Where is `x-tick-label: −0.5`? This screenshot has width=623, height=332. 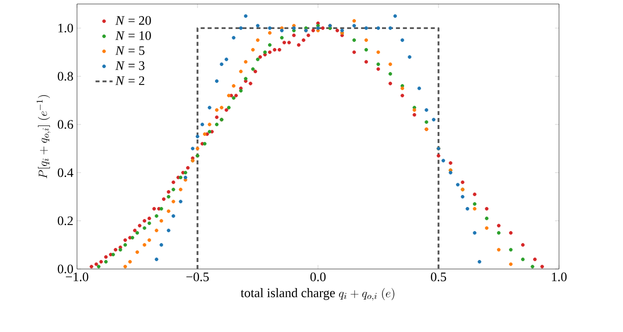
x-tick-label: −0.5 is located at coordinates (197, 277).